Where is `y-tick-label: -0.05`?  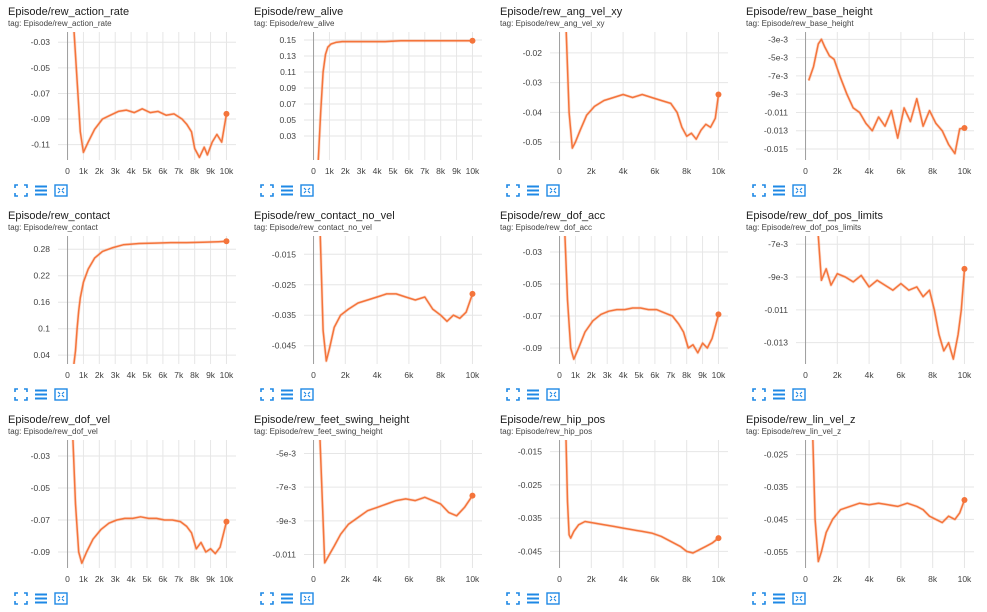
y-tick-label: -0.05 is located at coordinates (533, 284).